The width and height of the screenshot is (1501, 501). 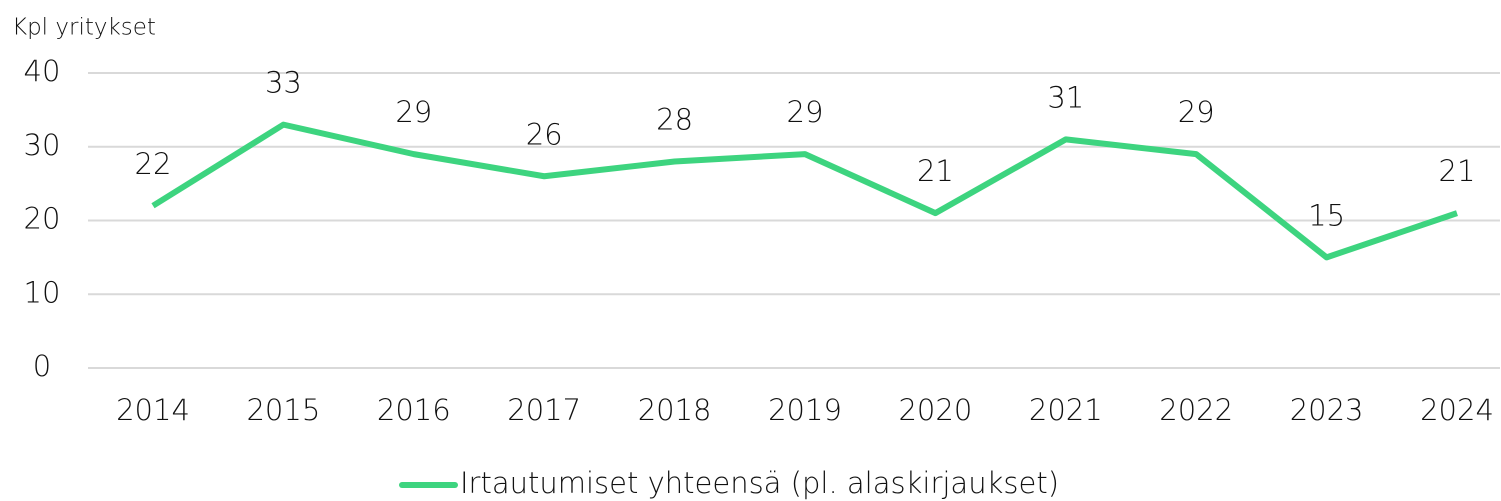 What do you see at coordinates (42, 145) in the screenshot?
I see `y-tick-label: 30` at bounding box center [42, 145].